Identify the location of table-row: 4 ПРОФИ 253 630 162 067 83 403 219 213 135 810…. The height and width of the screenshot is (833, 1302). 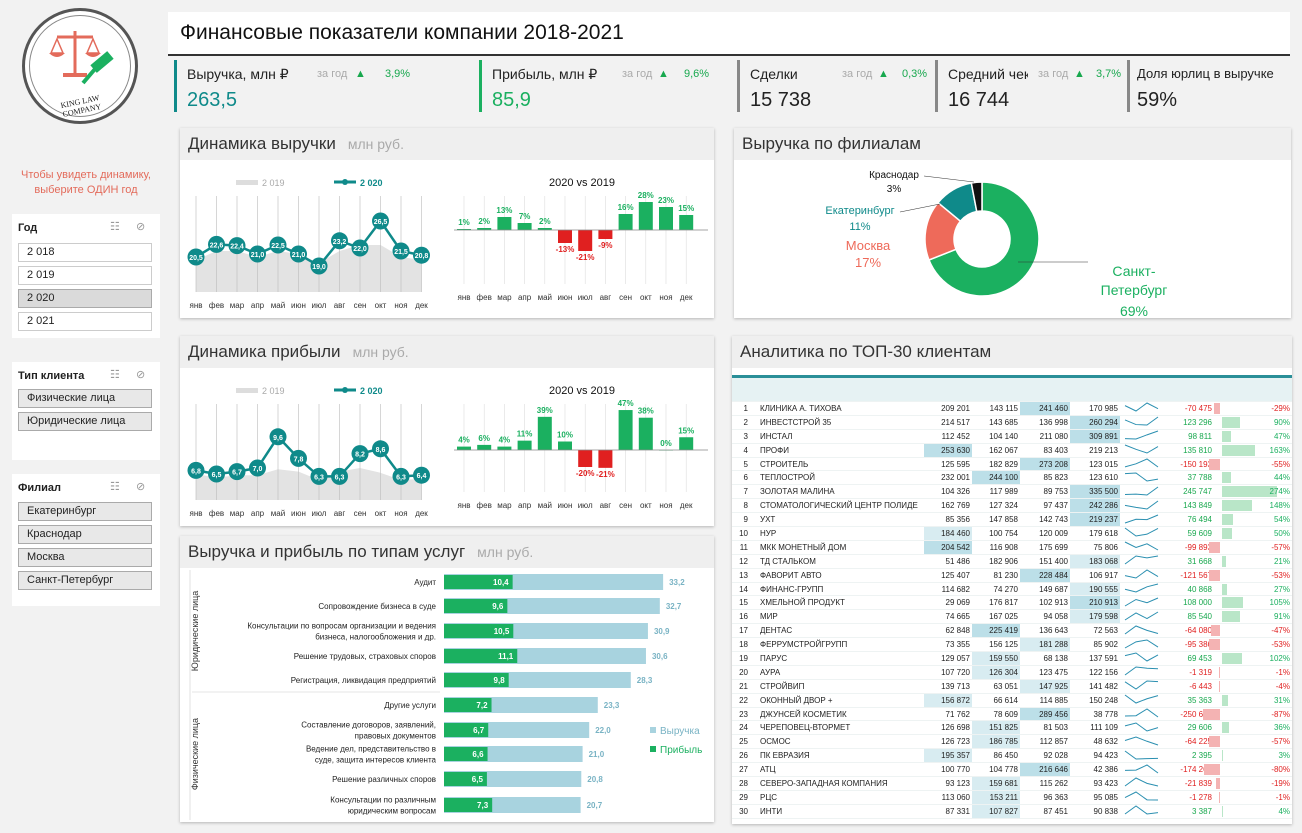
(1012, 450).